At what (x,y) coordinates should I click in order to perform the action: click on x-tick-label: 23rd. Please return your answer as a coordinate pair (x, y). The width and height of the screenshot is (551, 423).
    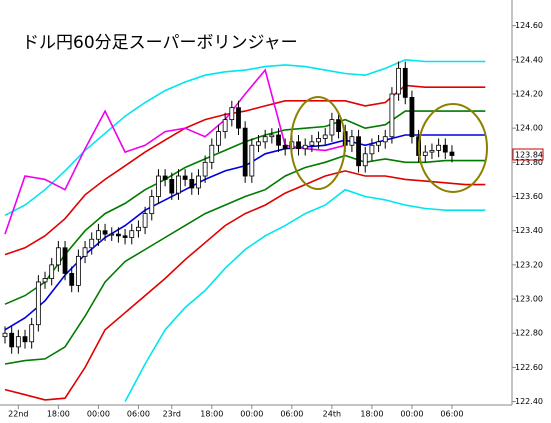
    Looking at the image, I should click on (172, 414).